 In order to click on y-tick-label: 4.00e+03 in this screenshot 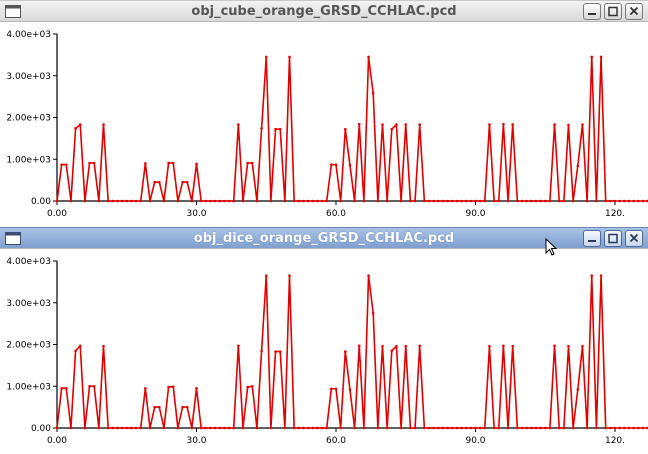, I will do `click(28, 35)`.